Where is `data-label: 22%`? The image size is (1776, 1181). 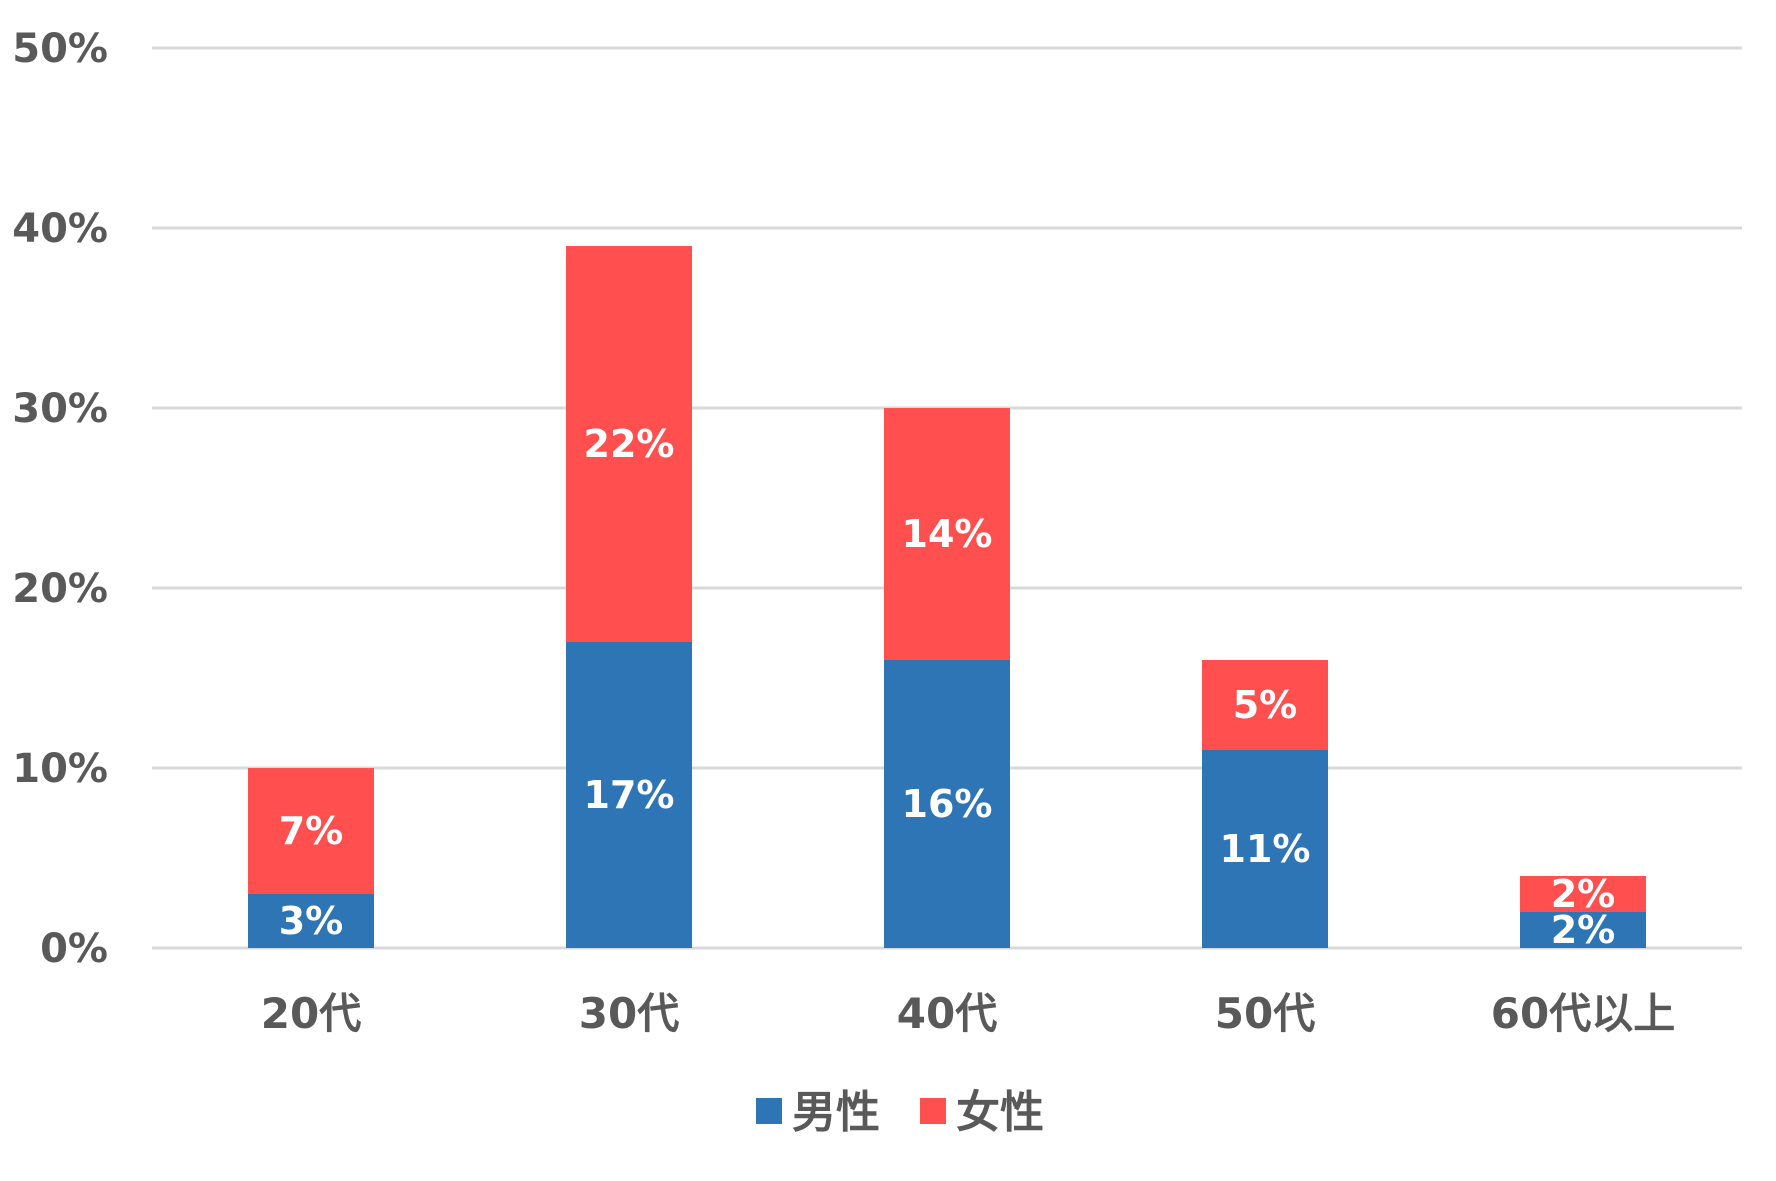 data-label: 22% is located at coordinates (629, 444).